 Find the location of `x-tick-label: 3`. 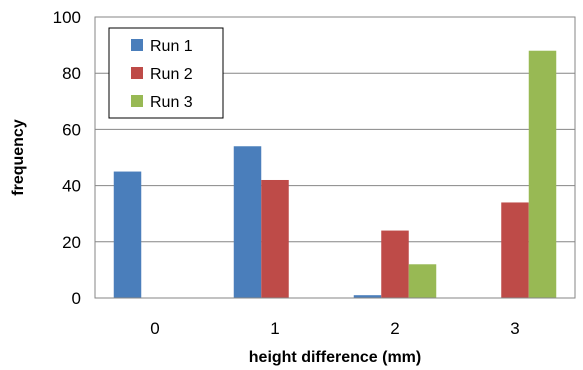

x-tick-label: 3 is located at coordinates (514, 328).